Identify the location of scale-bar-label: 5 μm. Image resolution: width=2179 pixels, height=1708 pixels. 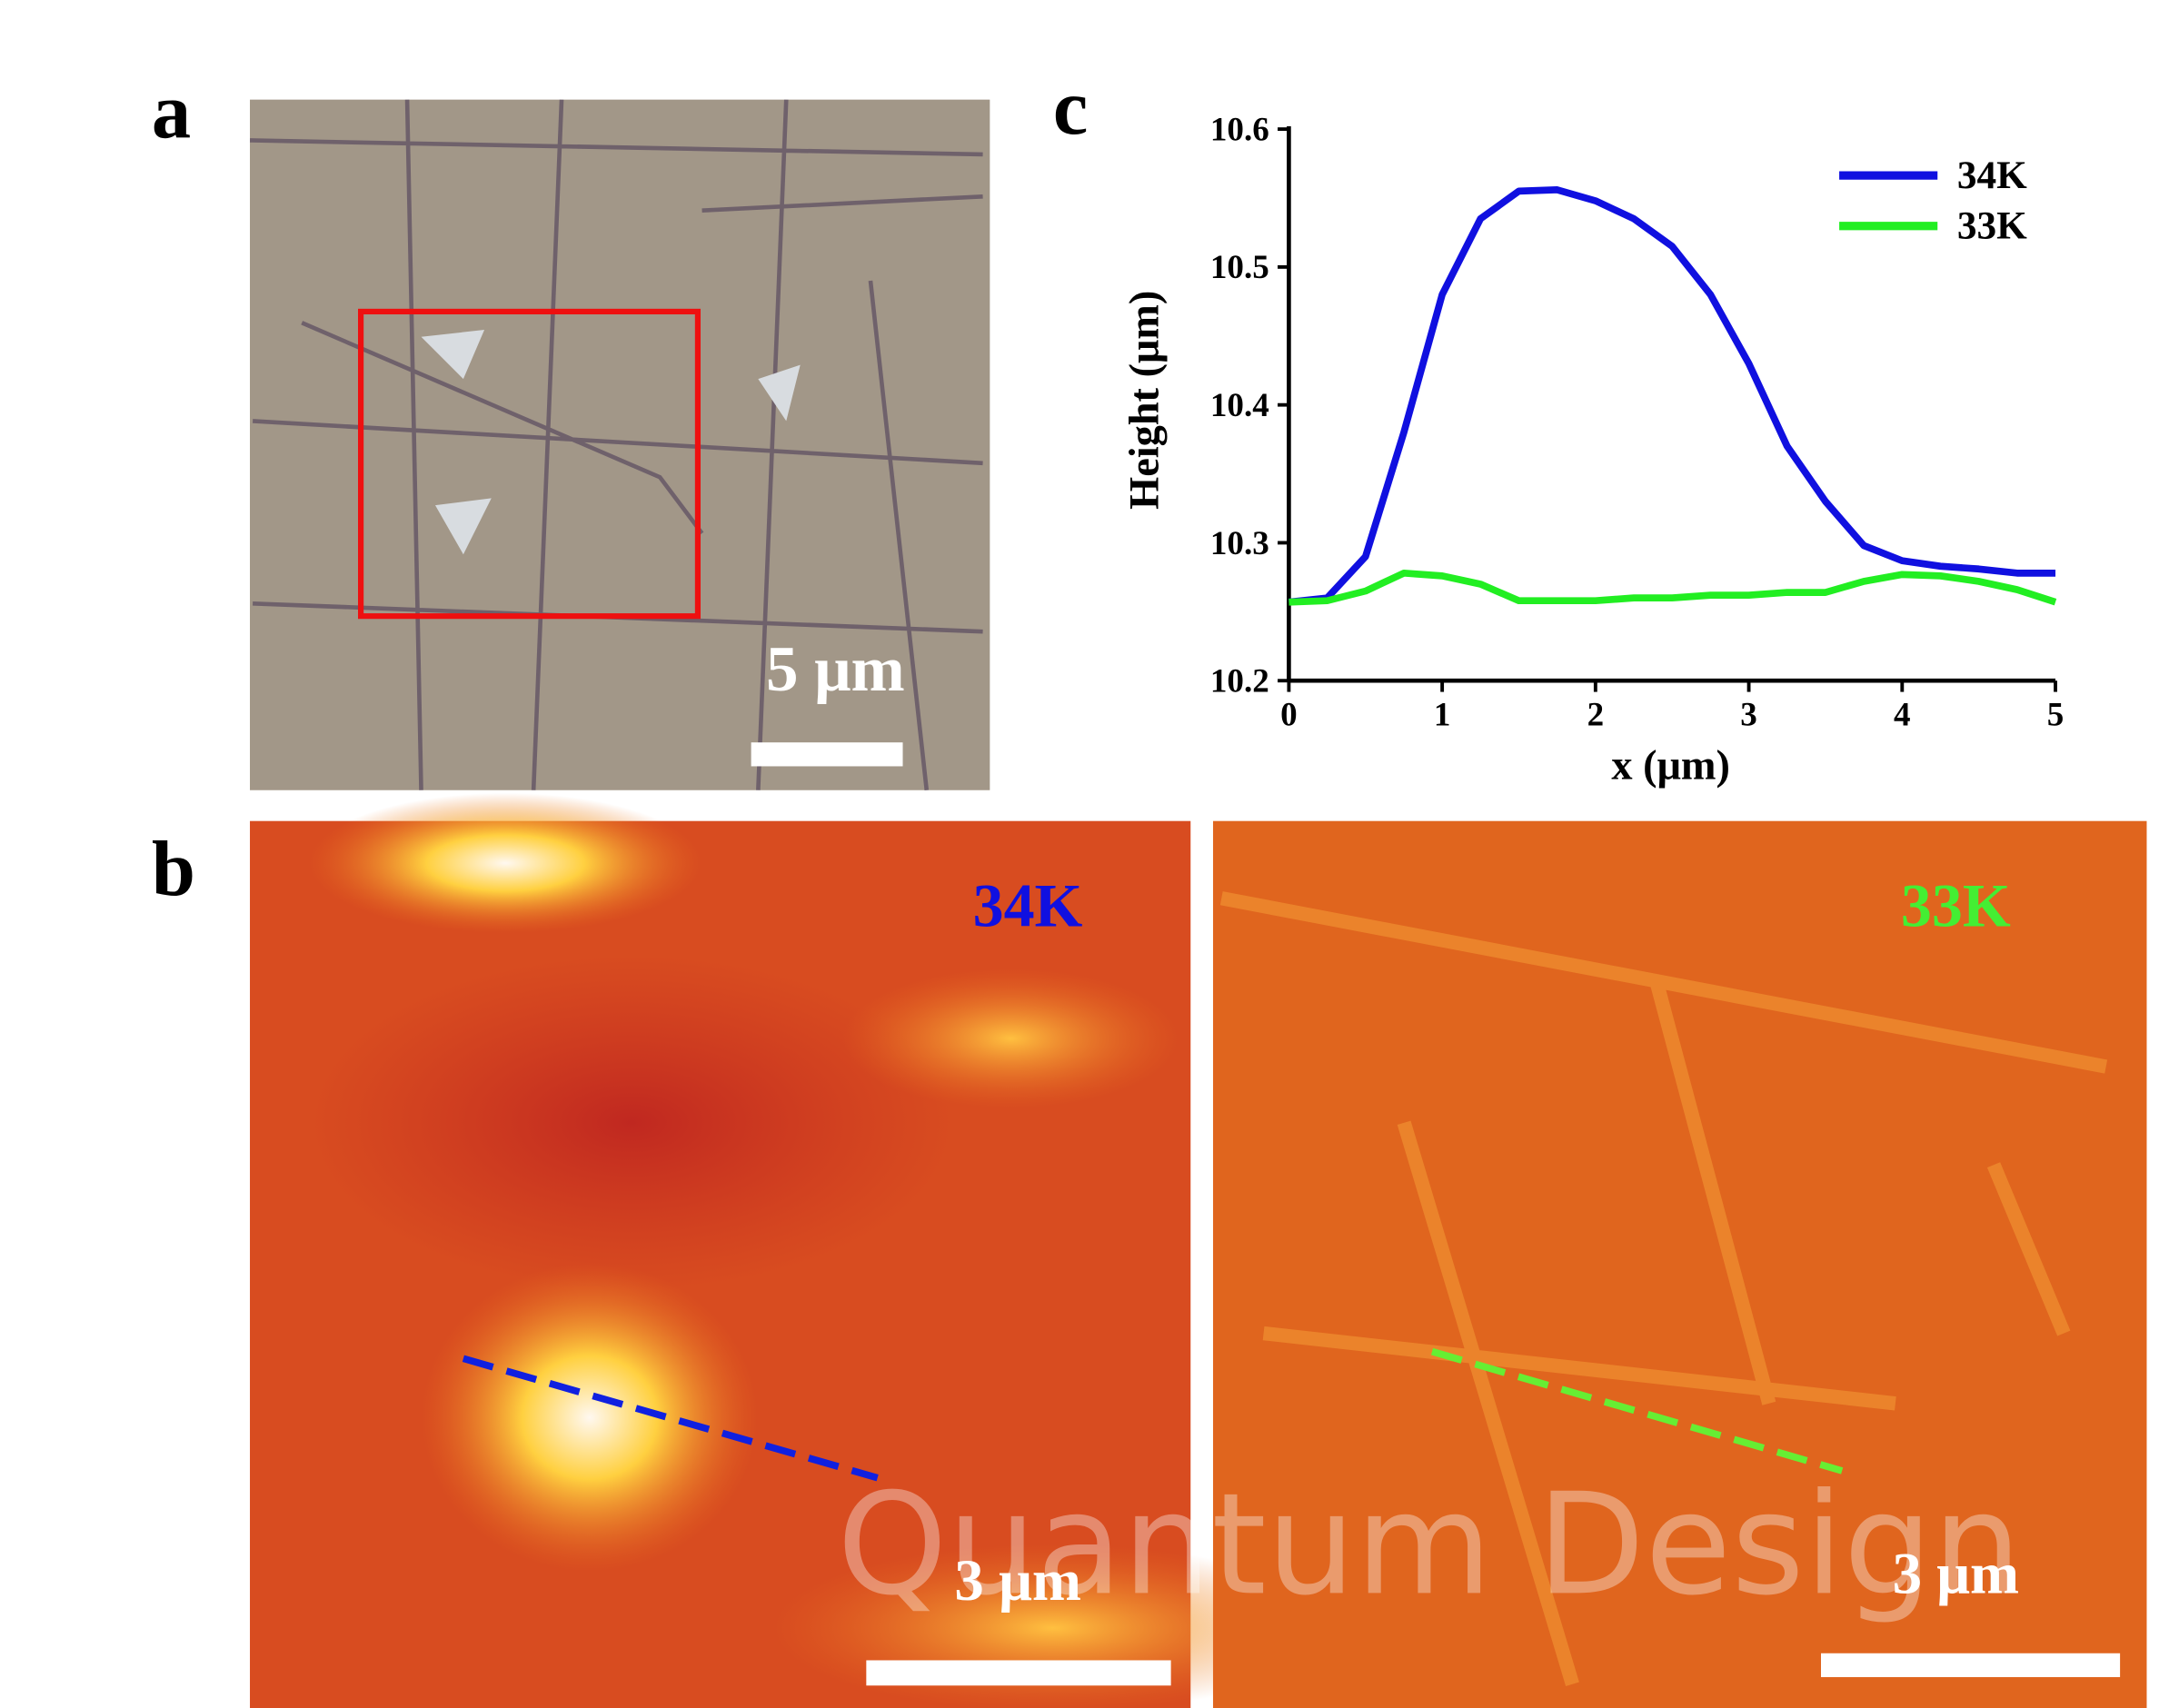
(835, 669).